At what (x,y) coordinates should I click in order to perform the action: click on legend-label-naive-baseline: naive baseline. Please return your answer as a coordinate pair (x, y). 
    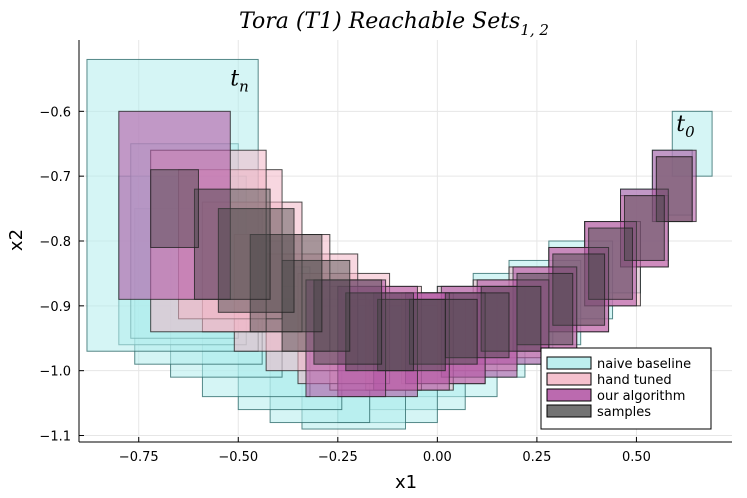
    Looking at the image, I should click on (644, 364).